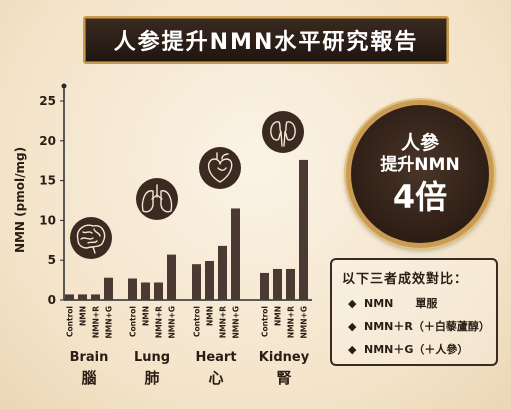 Image resolution: width=511 pixels, height=409 pixels. I want to click on legend-item-text: NMN 單服, so click(401, 303).